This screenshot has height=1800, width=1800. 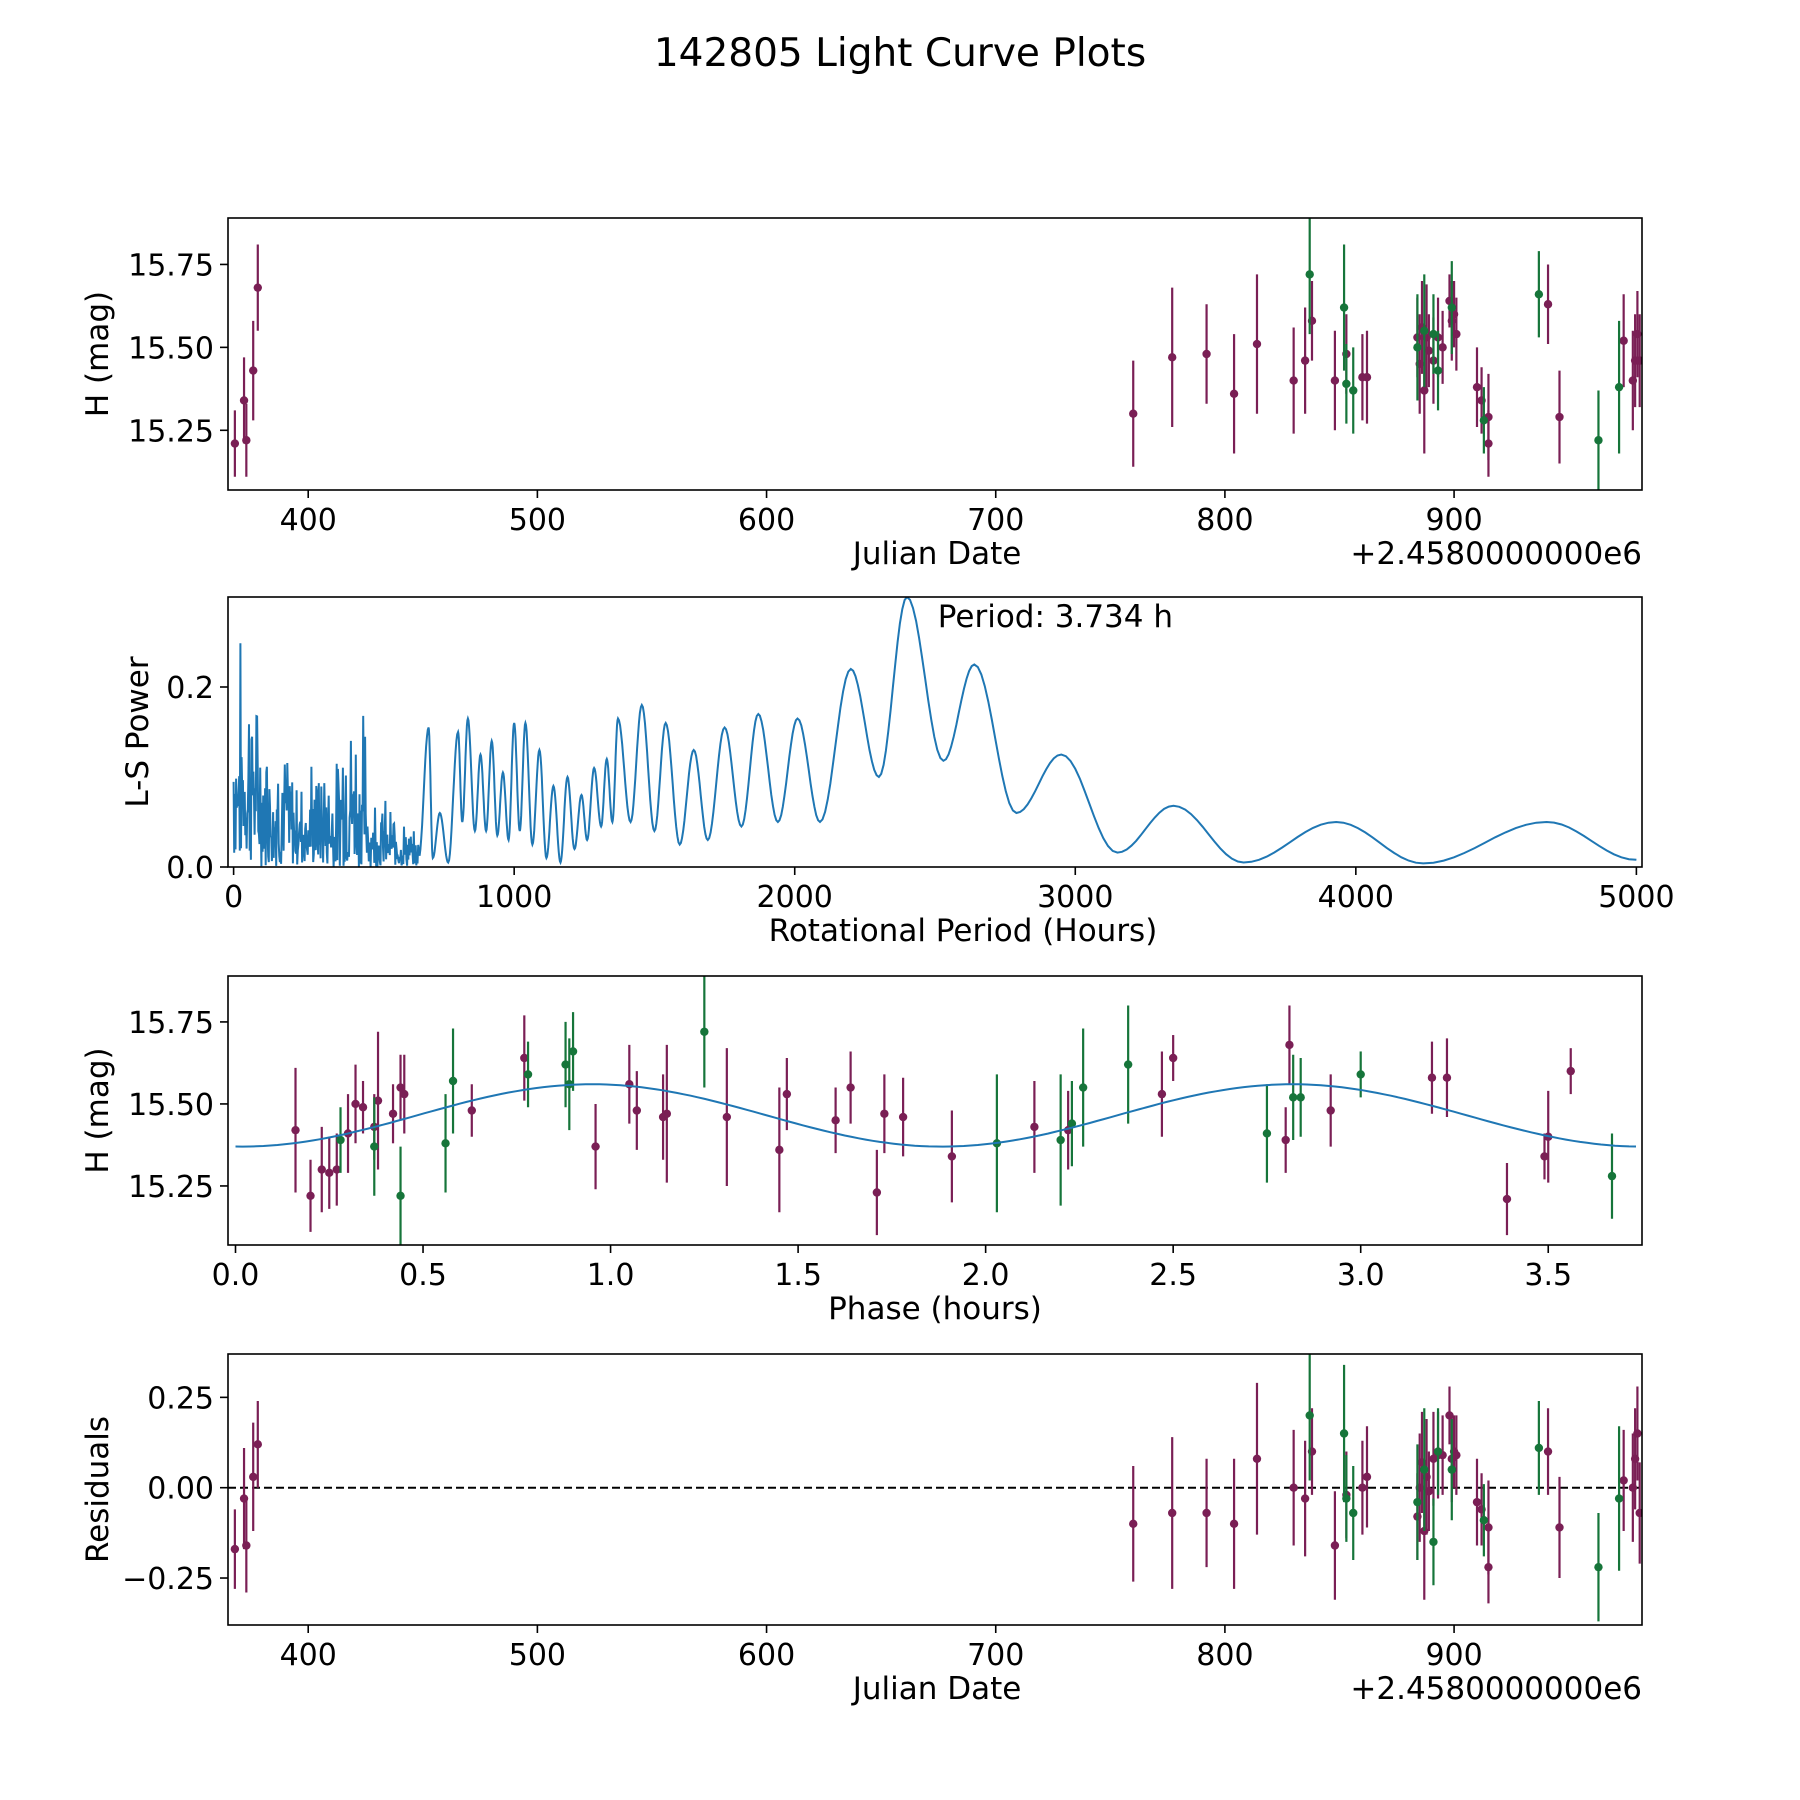 What do you see at coordinates (423, 1275) in the screenshot?
I see `x-tick-label: 0.5` at bounding box center [423, 1275].